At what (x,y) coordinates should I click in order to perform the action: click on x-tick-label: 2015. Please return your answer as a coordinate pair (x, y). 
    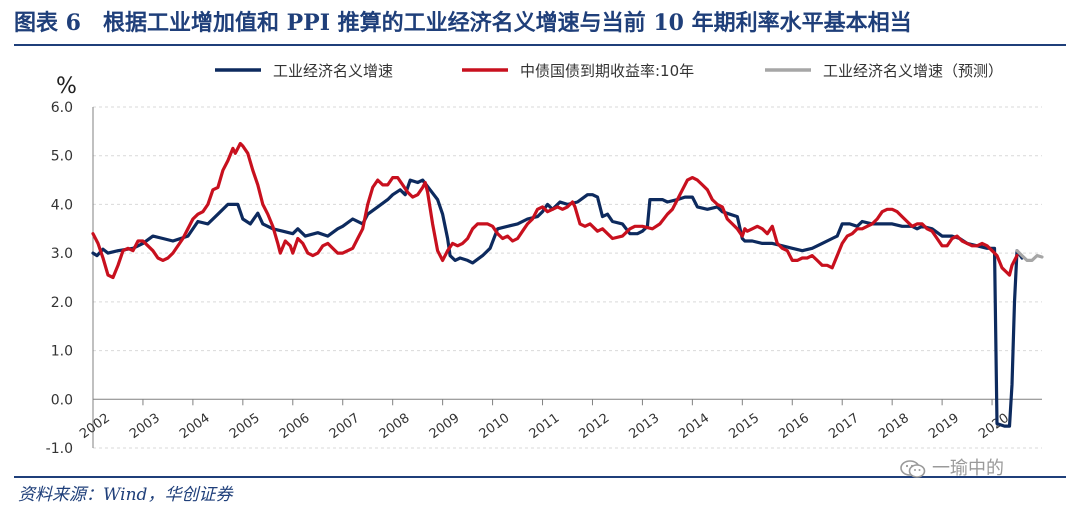
    Looking at the image, I should click on (744, 426).